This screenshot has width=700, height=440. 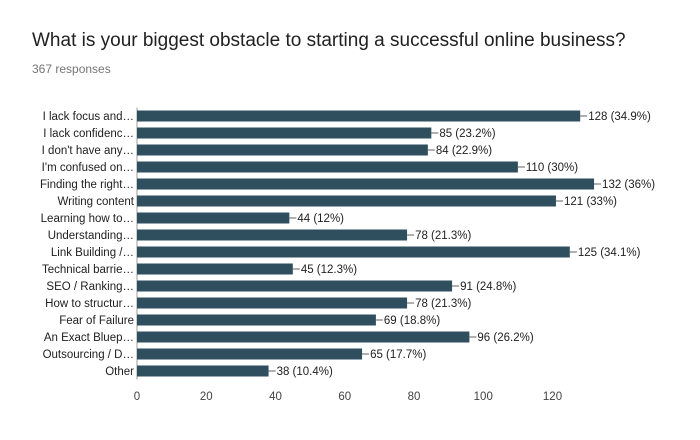 What do you see at coordinates (119, 372) in the screenshot?
I see `category-label: Other` at bounding box center [119, 372].